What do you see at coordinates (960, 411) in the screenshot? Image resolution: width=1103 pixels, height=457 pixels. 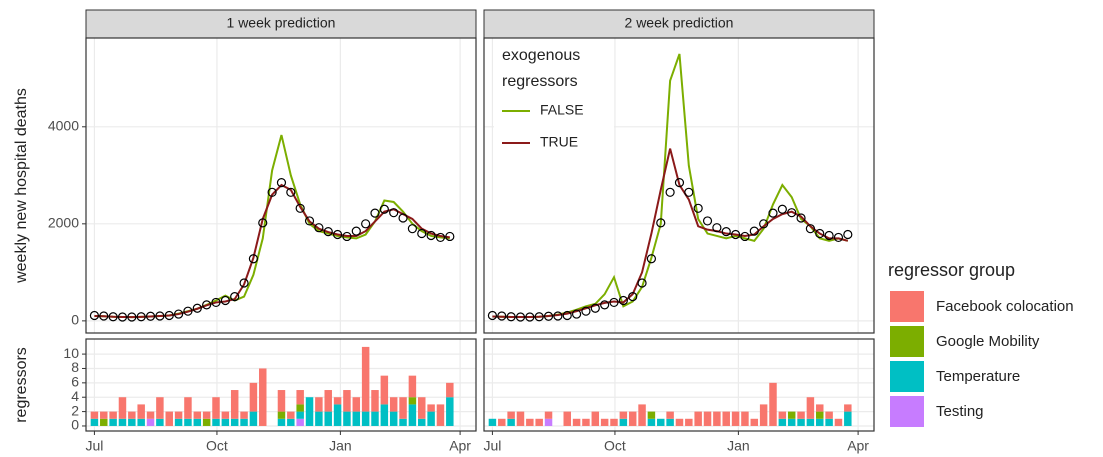 I see `legend-label: Testing` at bounding box center [960, 411].